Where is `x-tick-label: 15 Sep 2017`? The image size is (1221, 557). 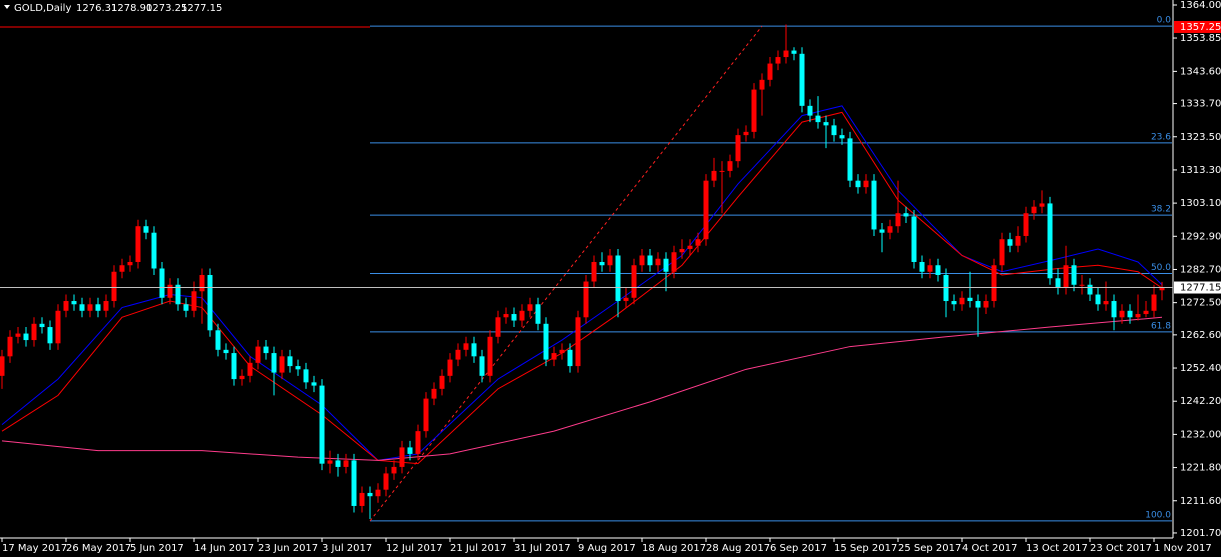 x-tick-label: 15 Sep 2017 is located at coordinates (865, 548).